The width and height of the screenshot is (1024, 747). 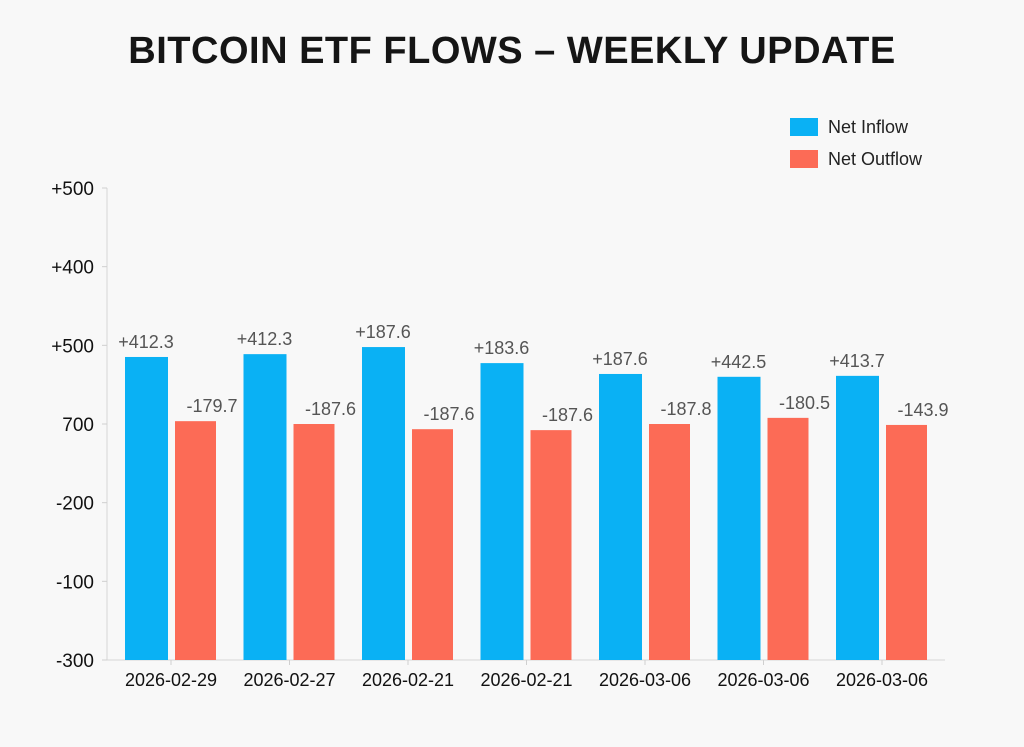 I want to click on y-tick-label: 700, so click(x=78, y=425).